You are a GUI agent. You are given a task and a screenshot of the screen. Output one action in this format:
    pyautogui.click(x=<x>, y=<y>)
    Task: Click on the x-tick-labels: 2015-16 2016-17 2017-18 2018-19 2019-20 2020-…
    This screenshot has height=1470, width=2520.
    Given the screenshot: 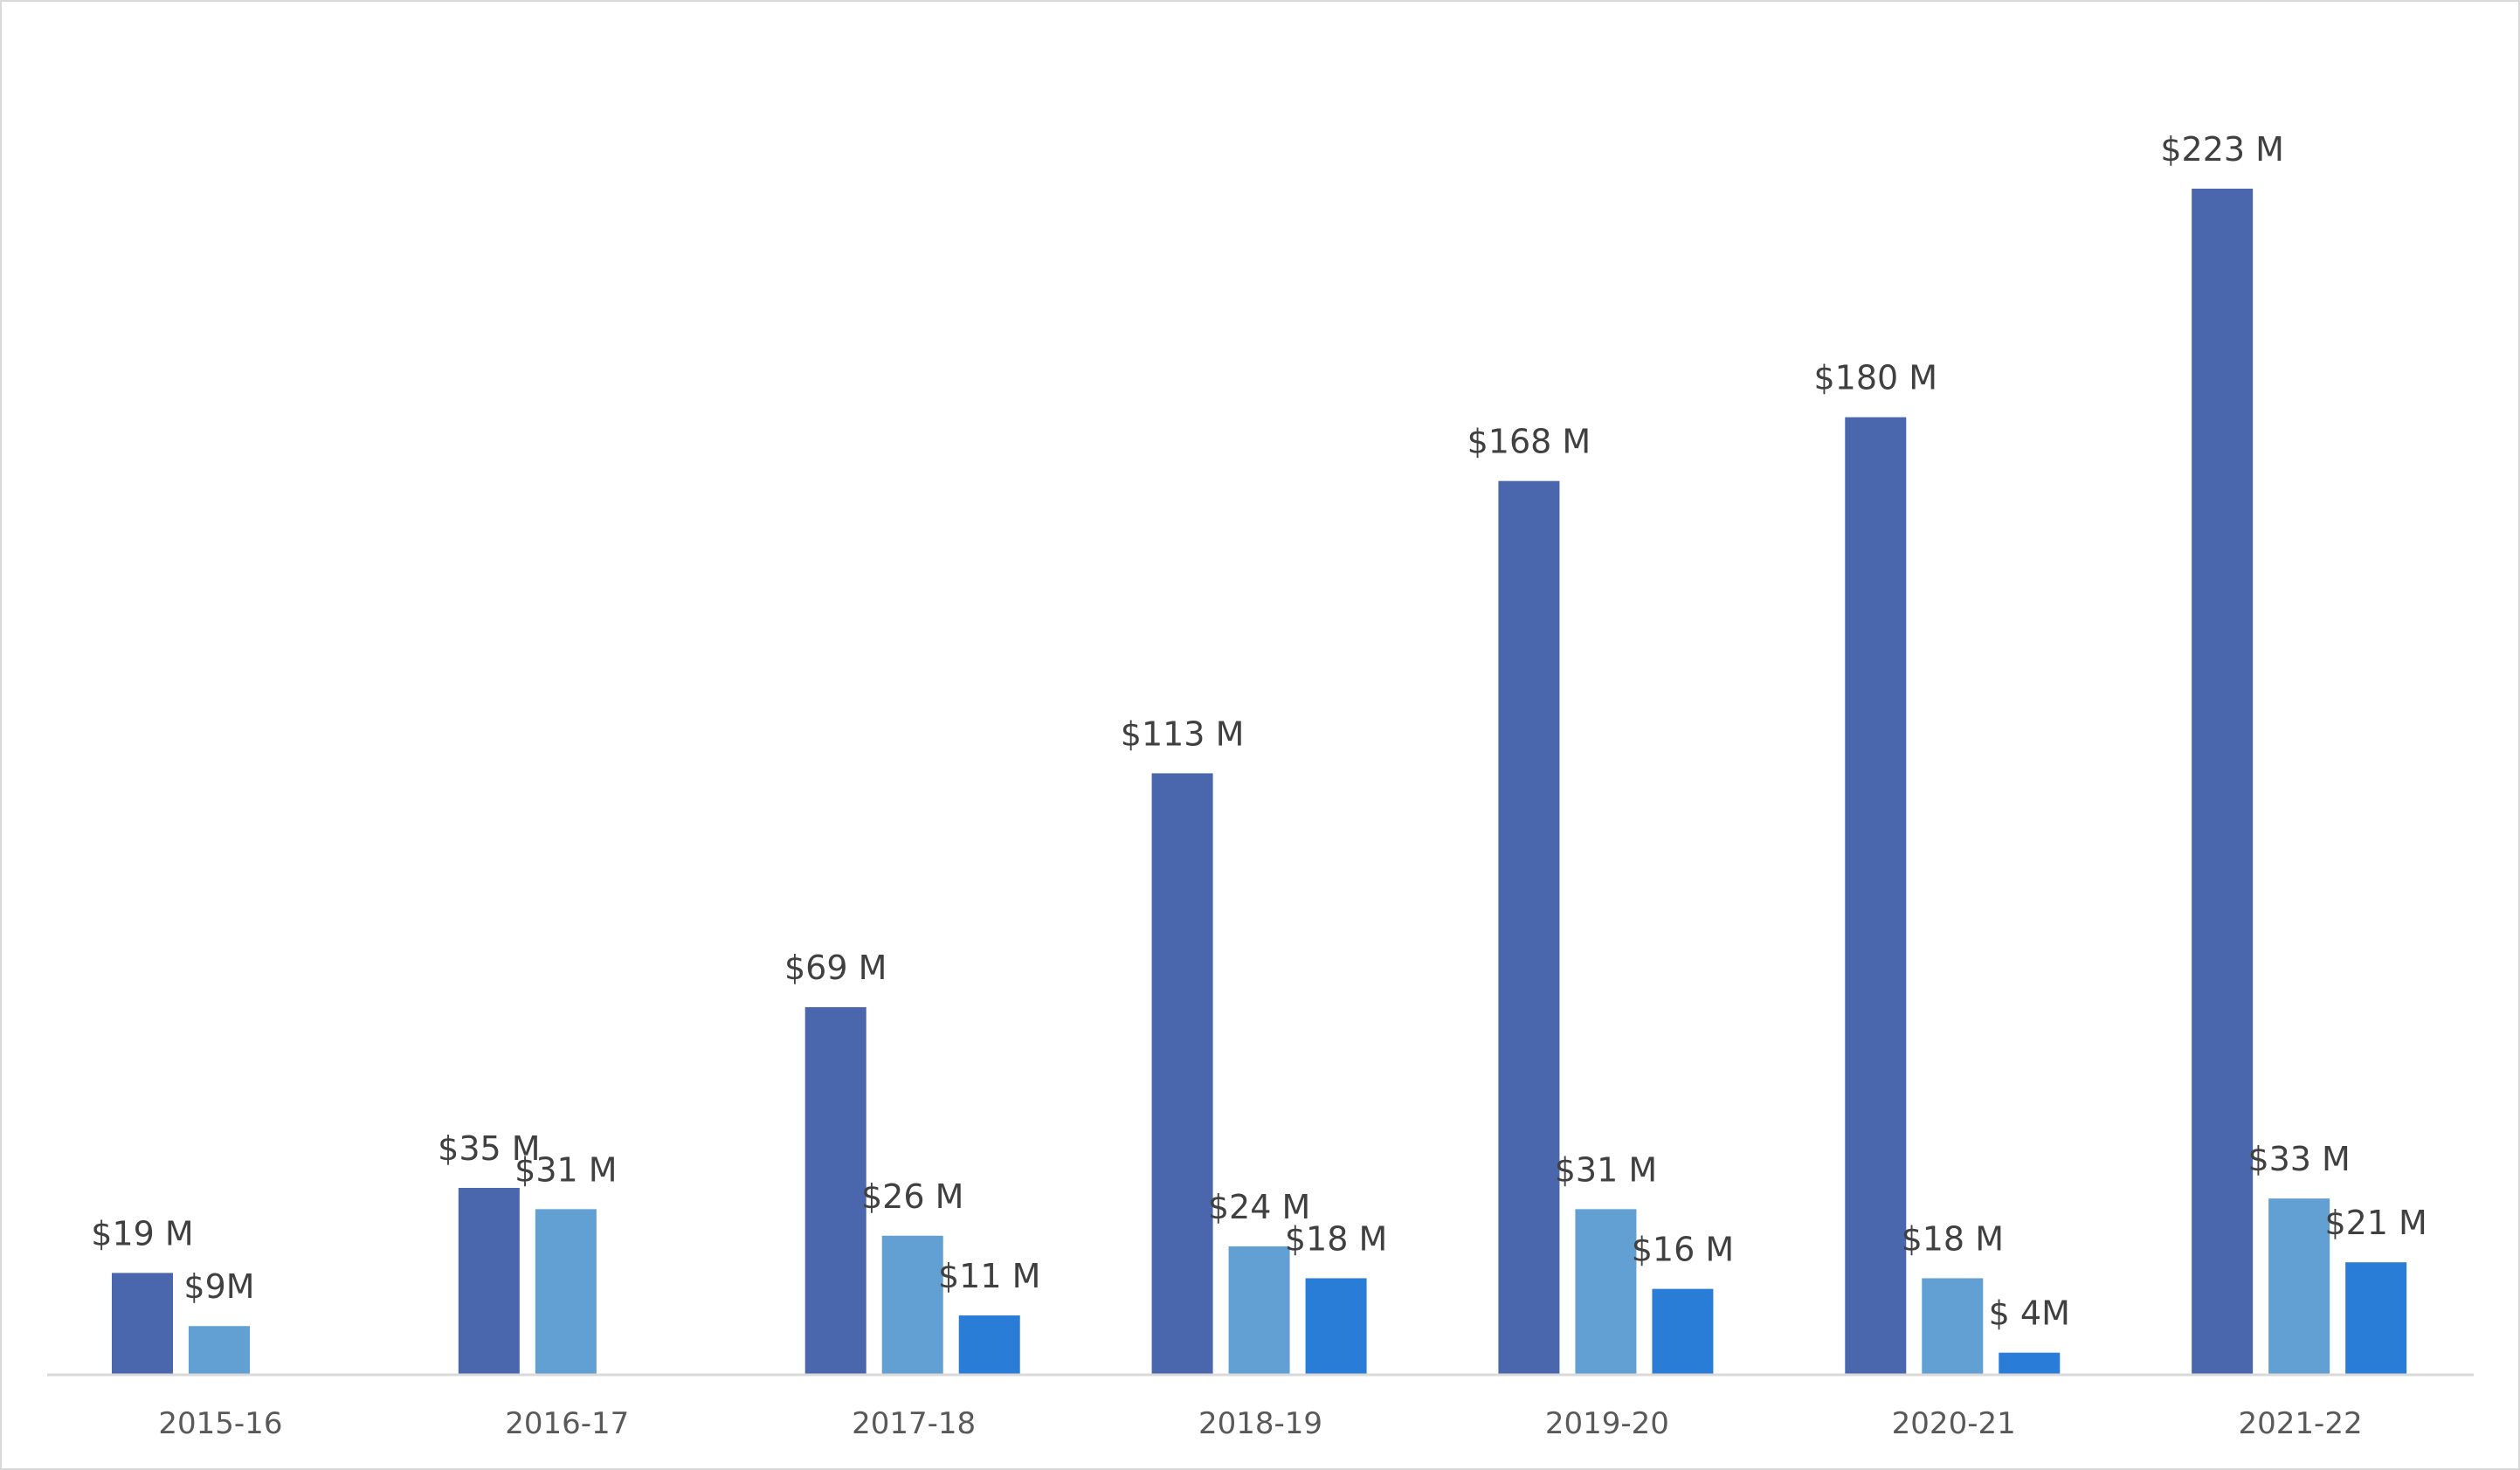 What is the action you would take?
    pyautogui.click(x=1260, y=1423)
    